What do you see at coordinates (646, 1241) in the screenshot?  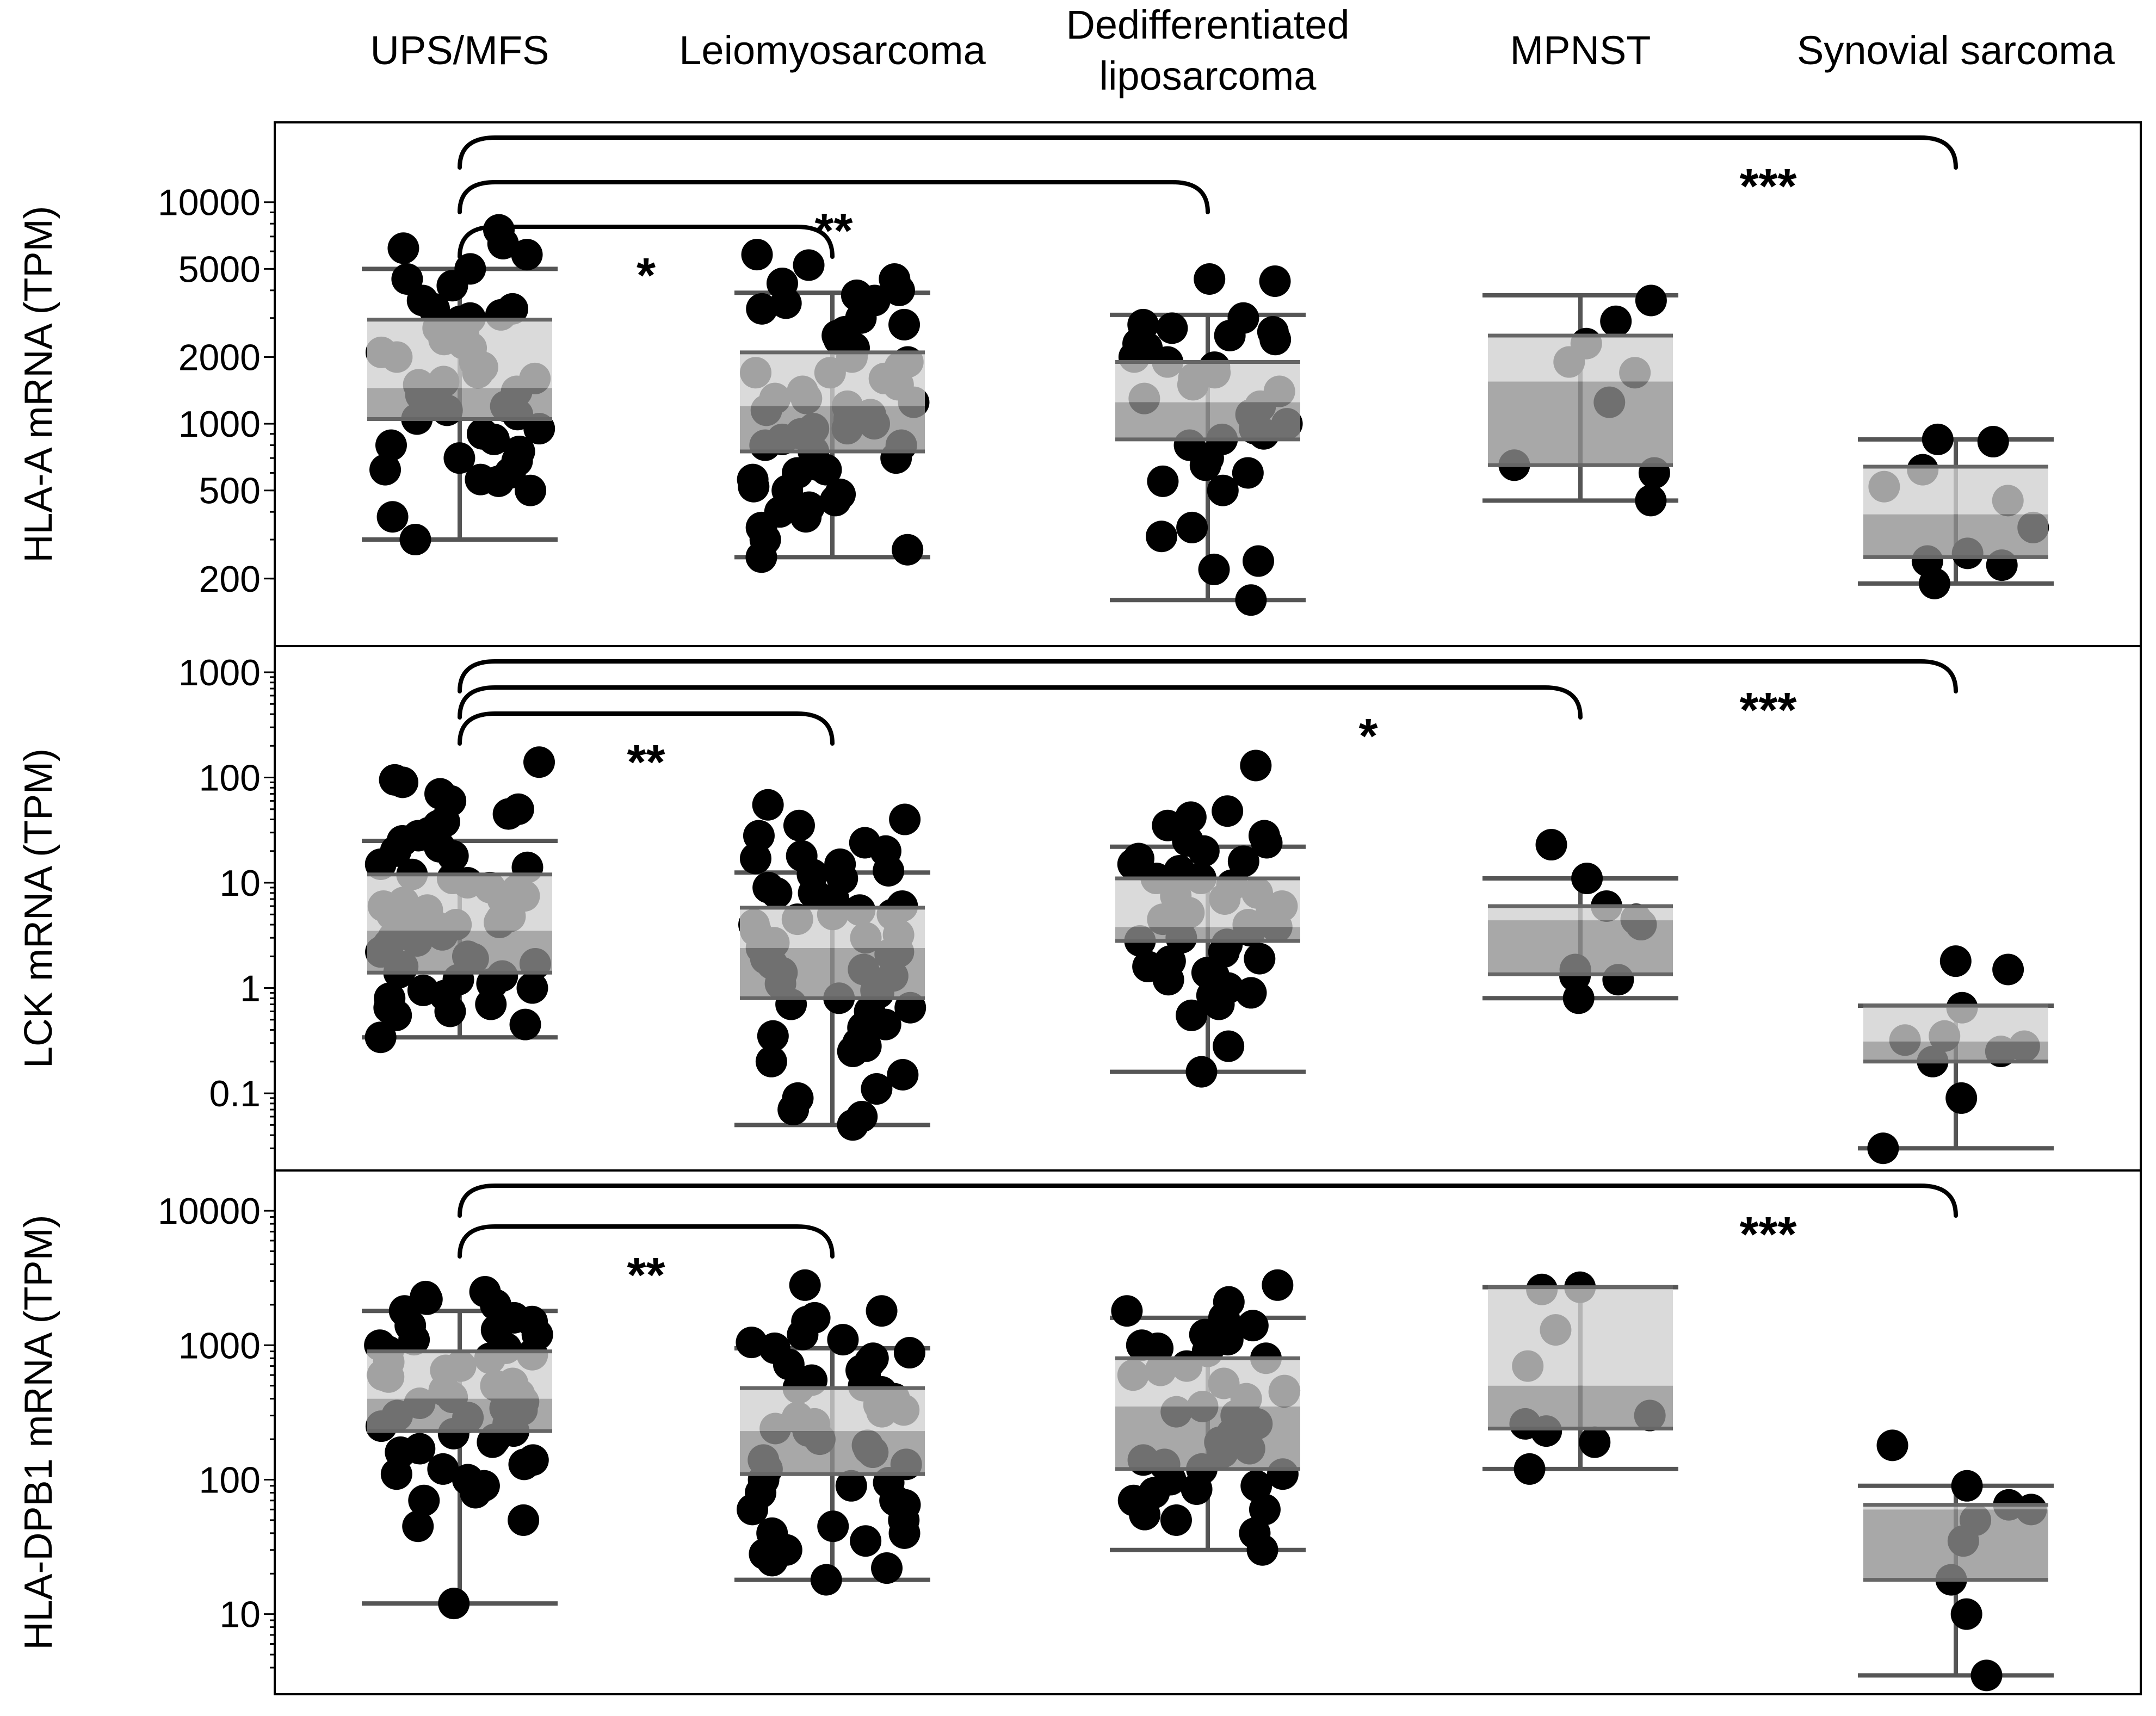 I see `bracket-ups-mfs-vs-leiomyosarcoma` at bounding box center [646, 1241].